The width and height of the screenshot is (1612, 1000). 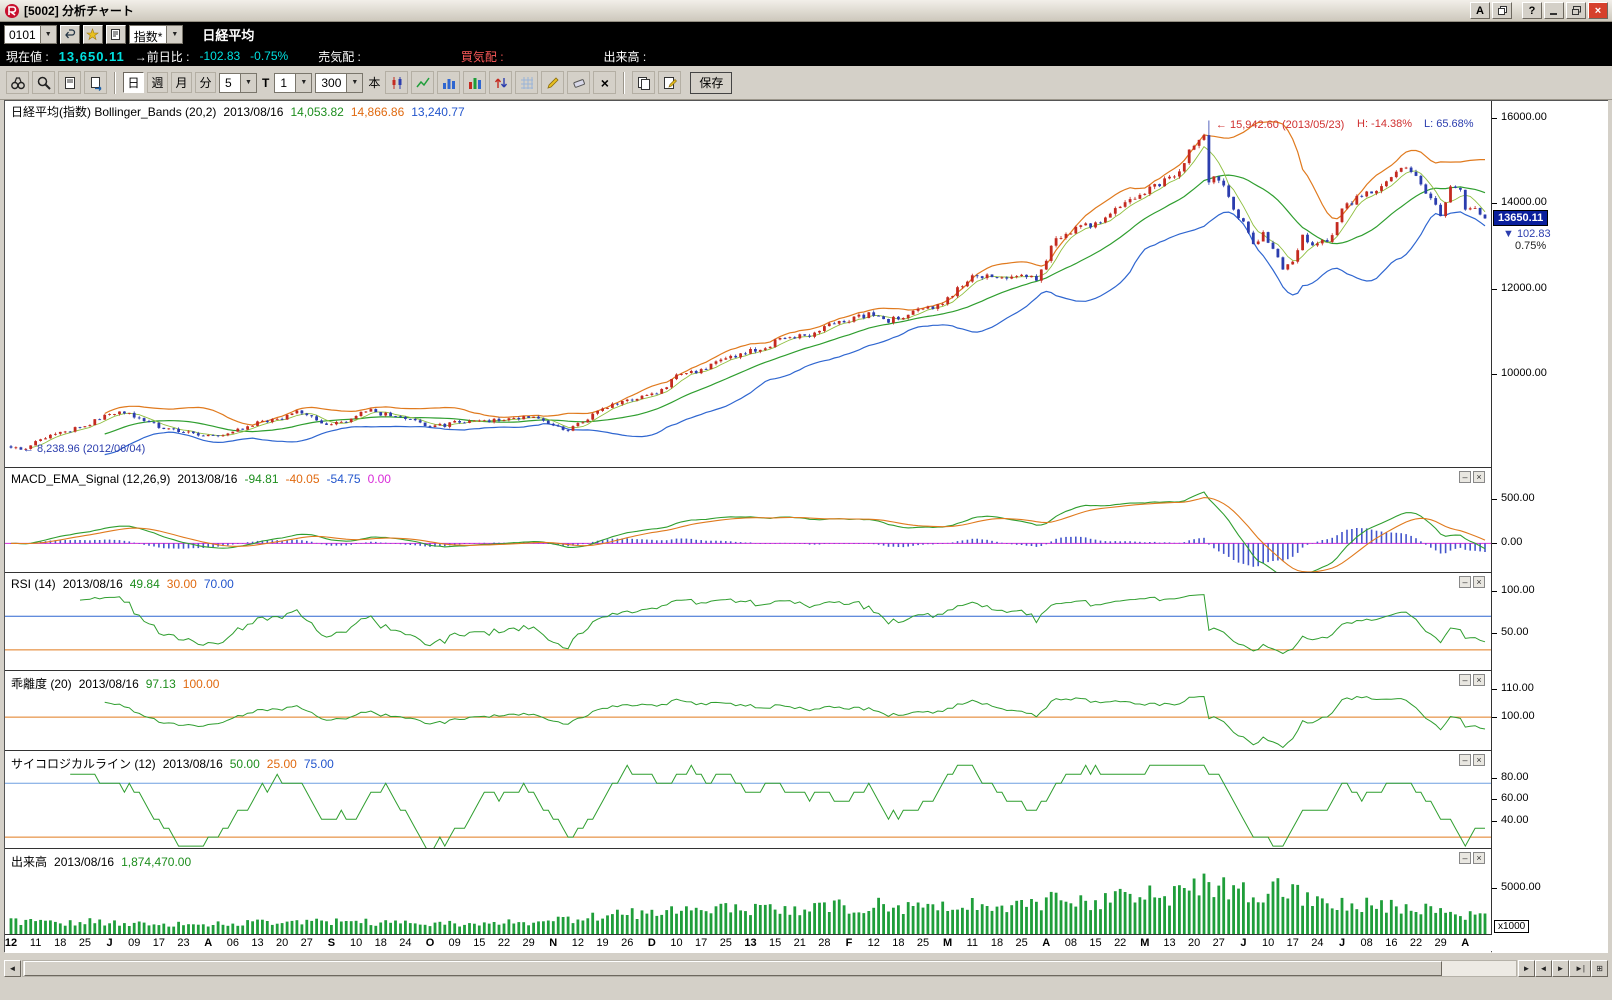 I want to click on window-title: [5002] 分析チャート, so click(x=79, y=11).